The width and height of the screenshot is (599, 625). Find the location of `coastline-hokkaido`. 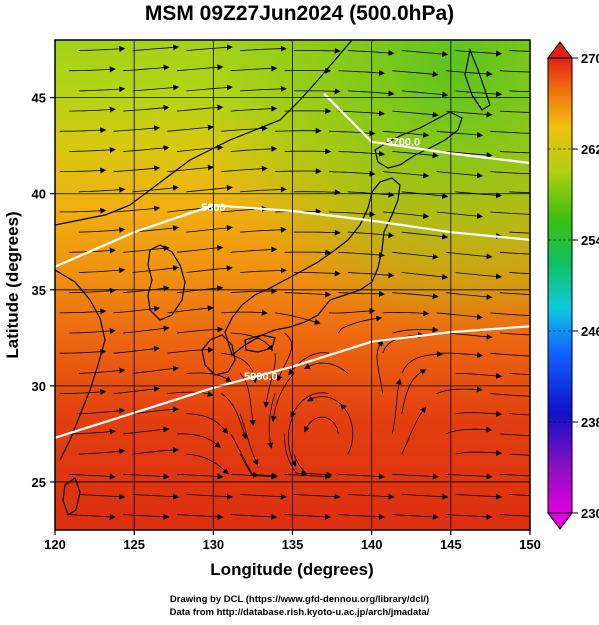

coastline-hokkaido is located at coordinates (418, 140).